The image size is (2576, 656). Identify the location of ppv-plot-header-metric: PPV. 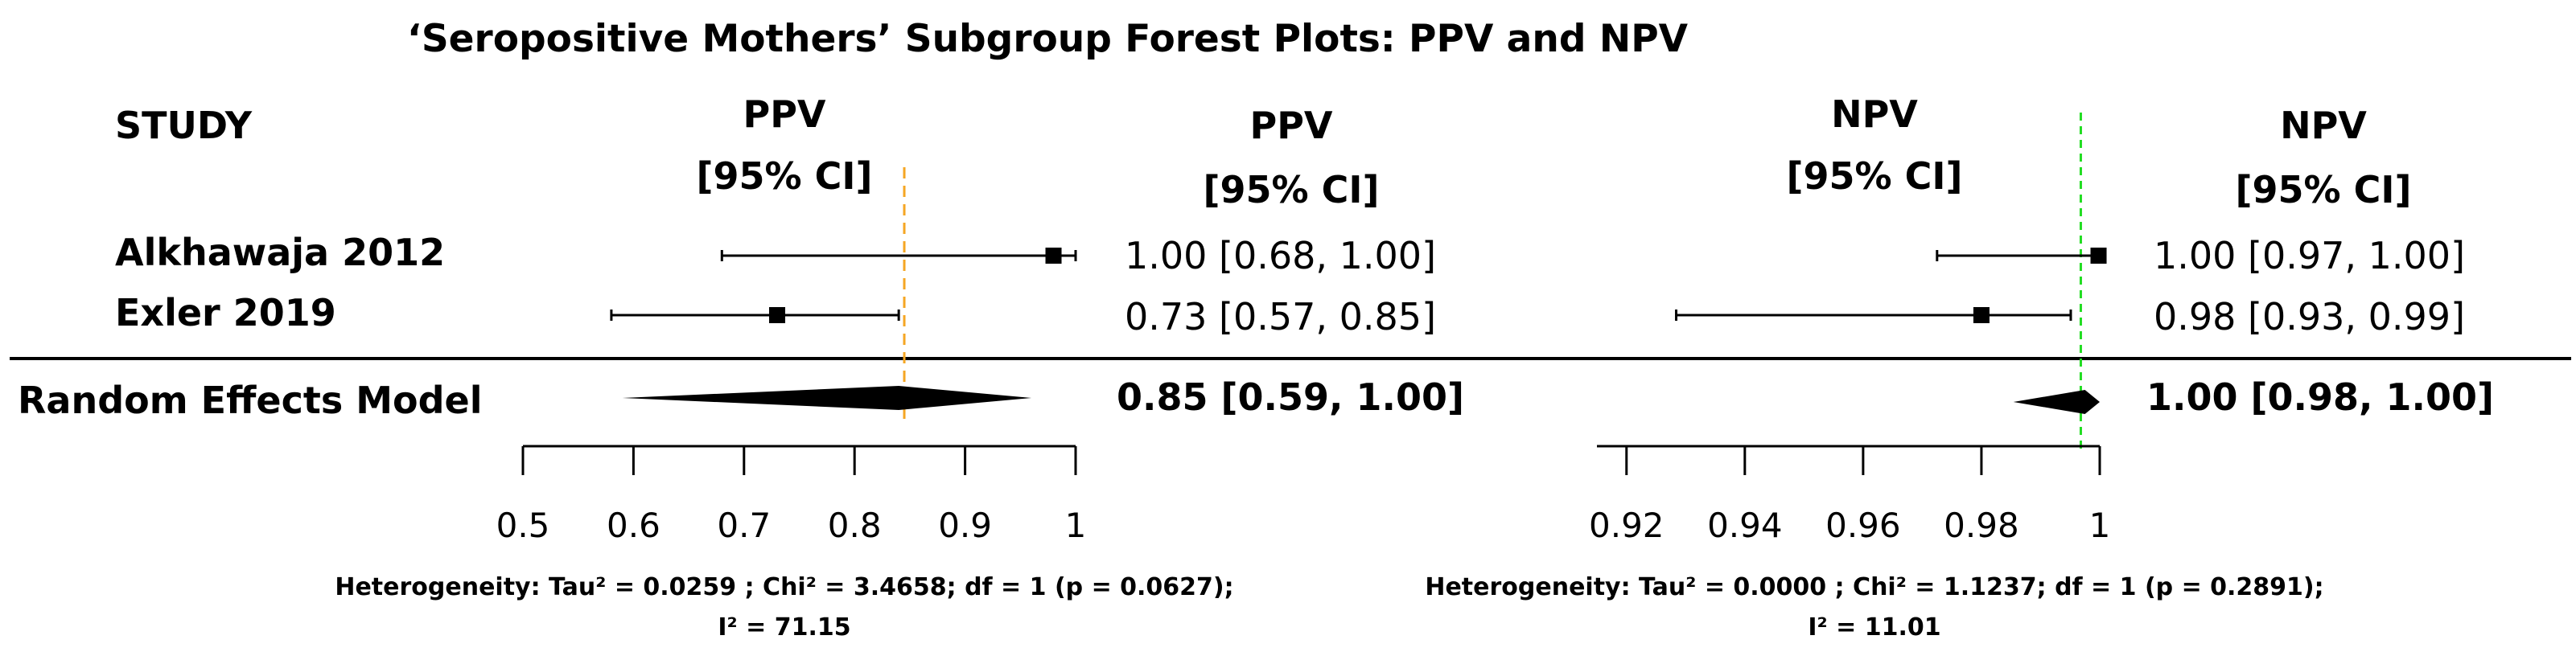
(784, 114).